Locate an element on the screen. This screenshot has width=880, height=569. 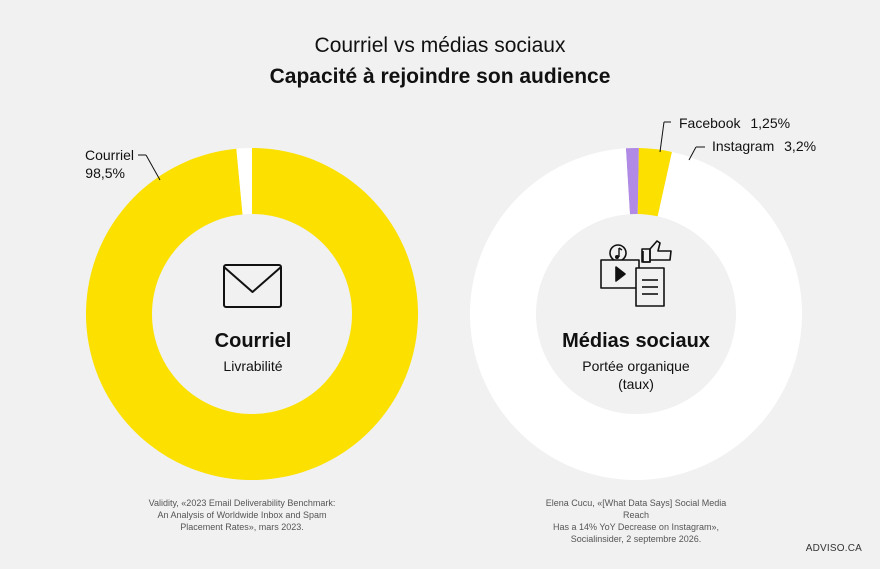
slice-label-facebook: Facebook 1,25% is located at coordinates (734, 123).